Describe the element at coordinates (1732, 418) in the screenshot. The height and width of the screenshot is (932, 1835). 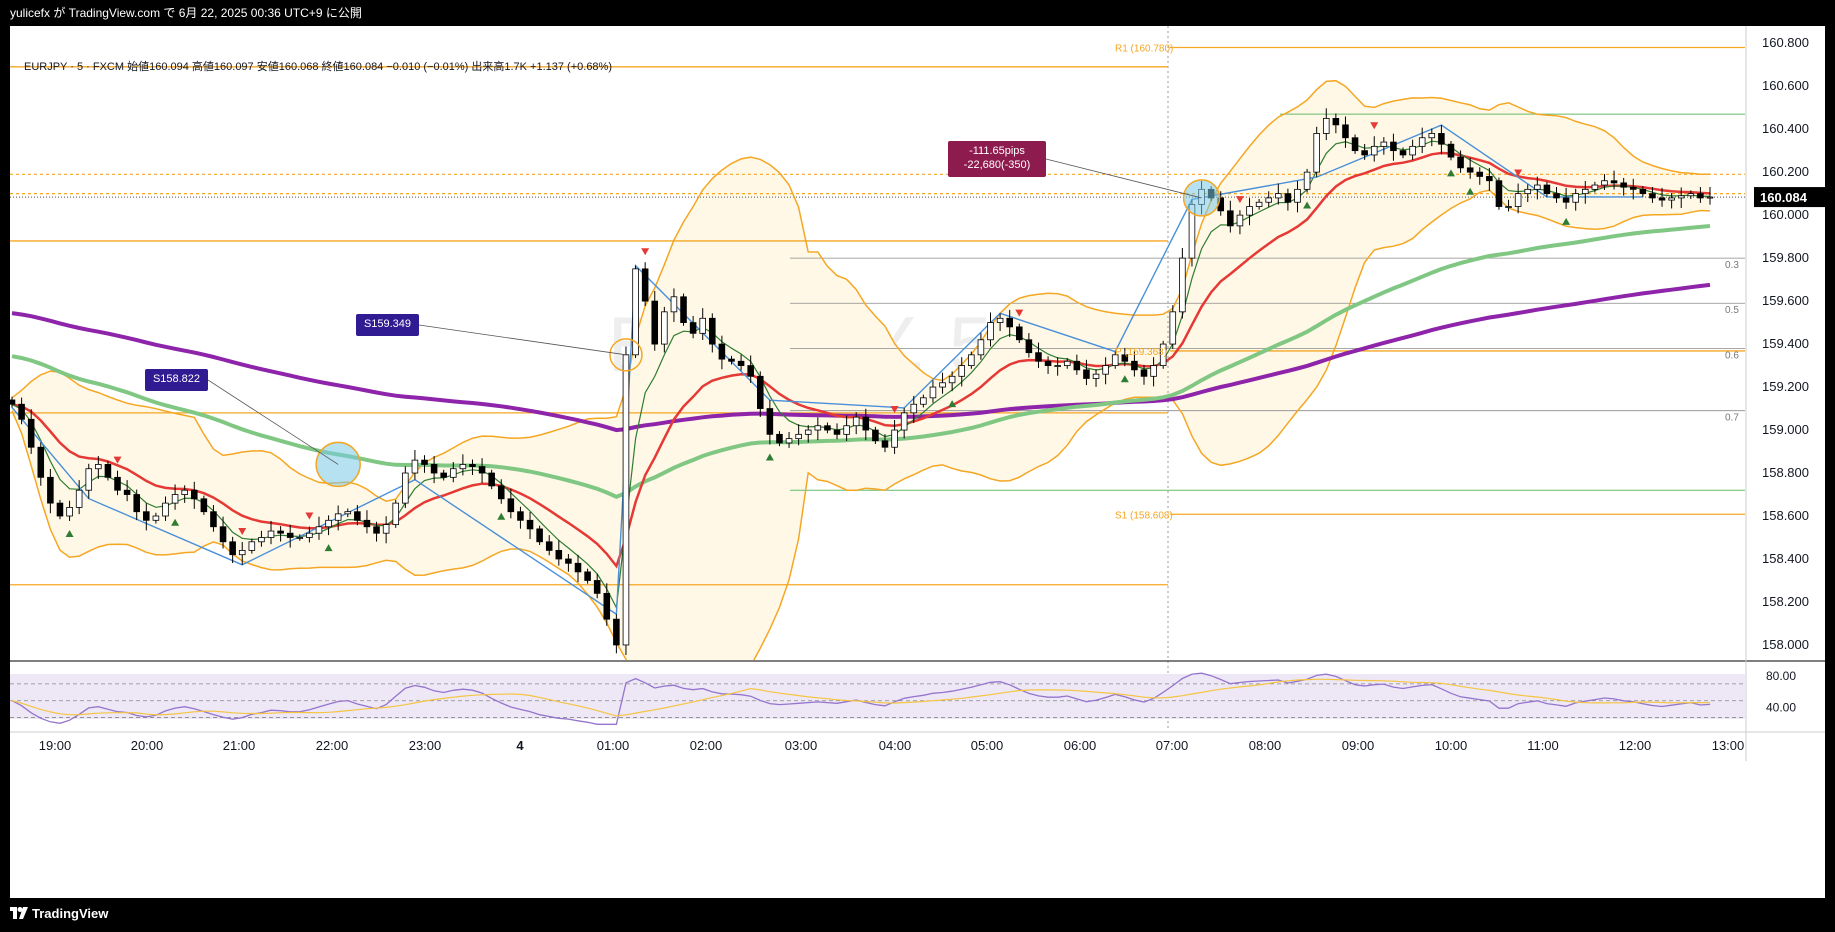
I see `fib-label-3: 0.7` at that location.